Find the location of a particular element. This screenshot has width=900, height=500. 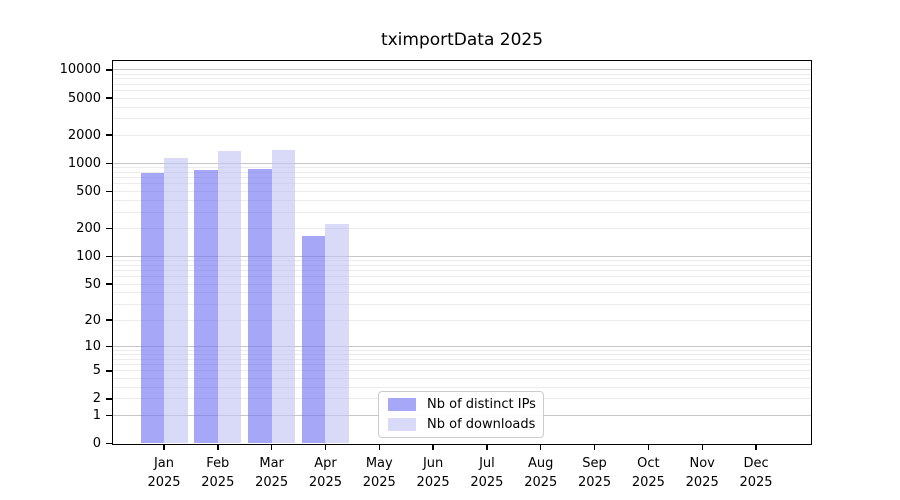

x-tick-mark-may is located at coordinates (379, 447).